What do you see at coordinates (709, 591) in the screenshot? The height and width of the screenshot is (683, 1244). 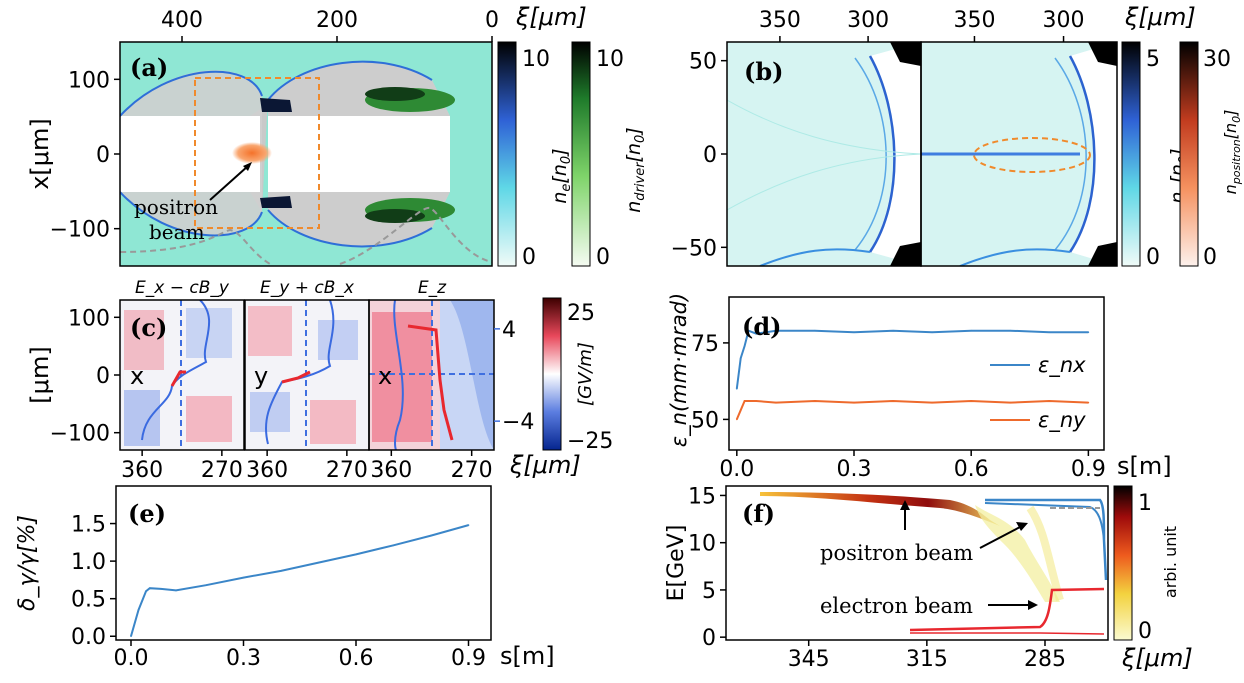 I see `y-tick-label: 5` at bounding box center [709, 591].